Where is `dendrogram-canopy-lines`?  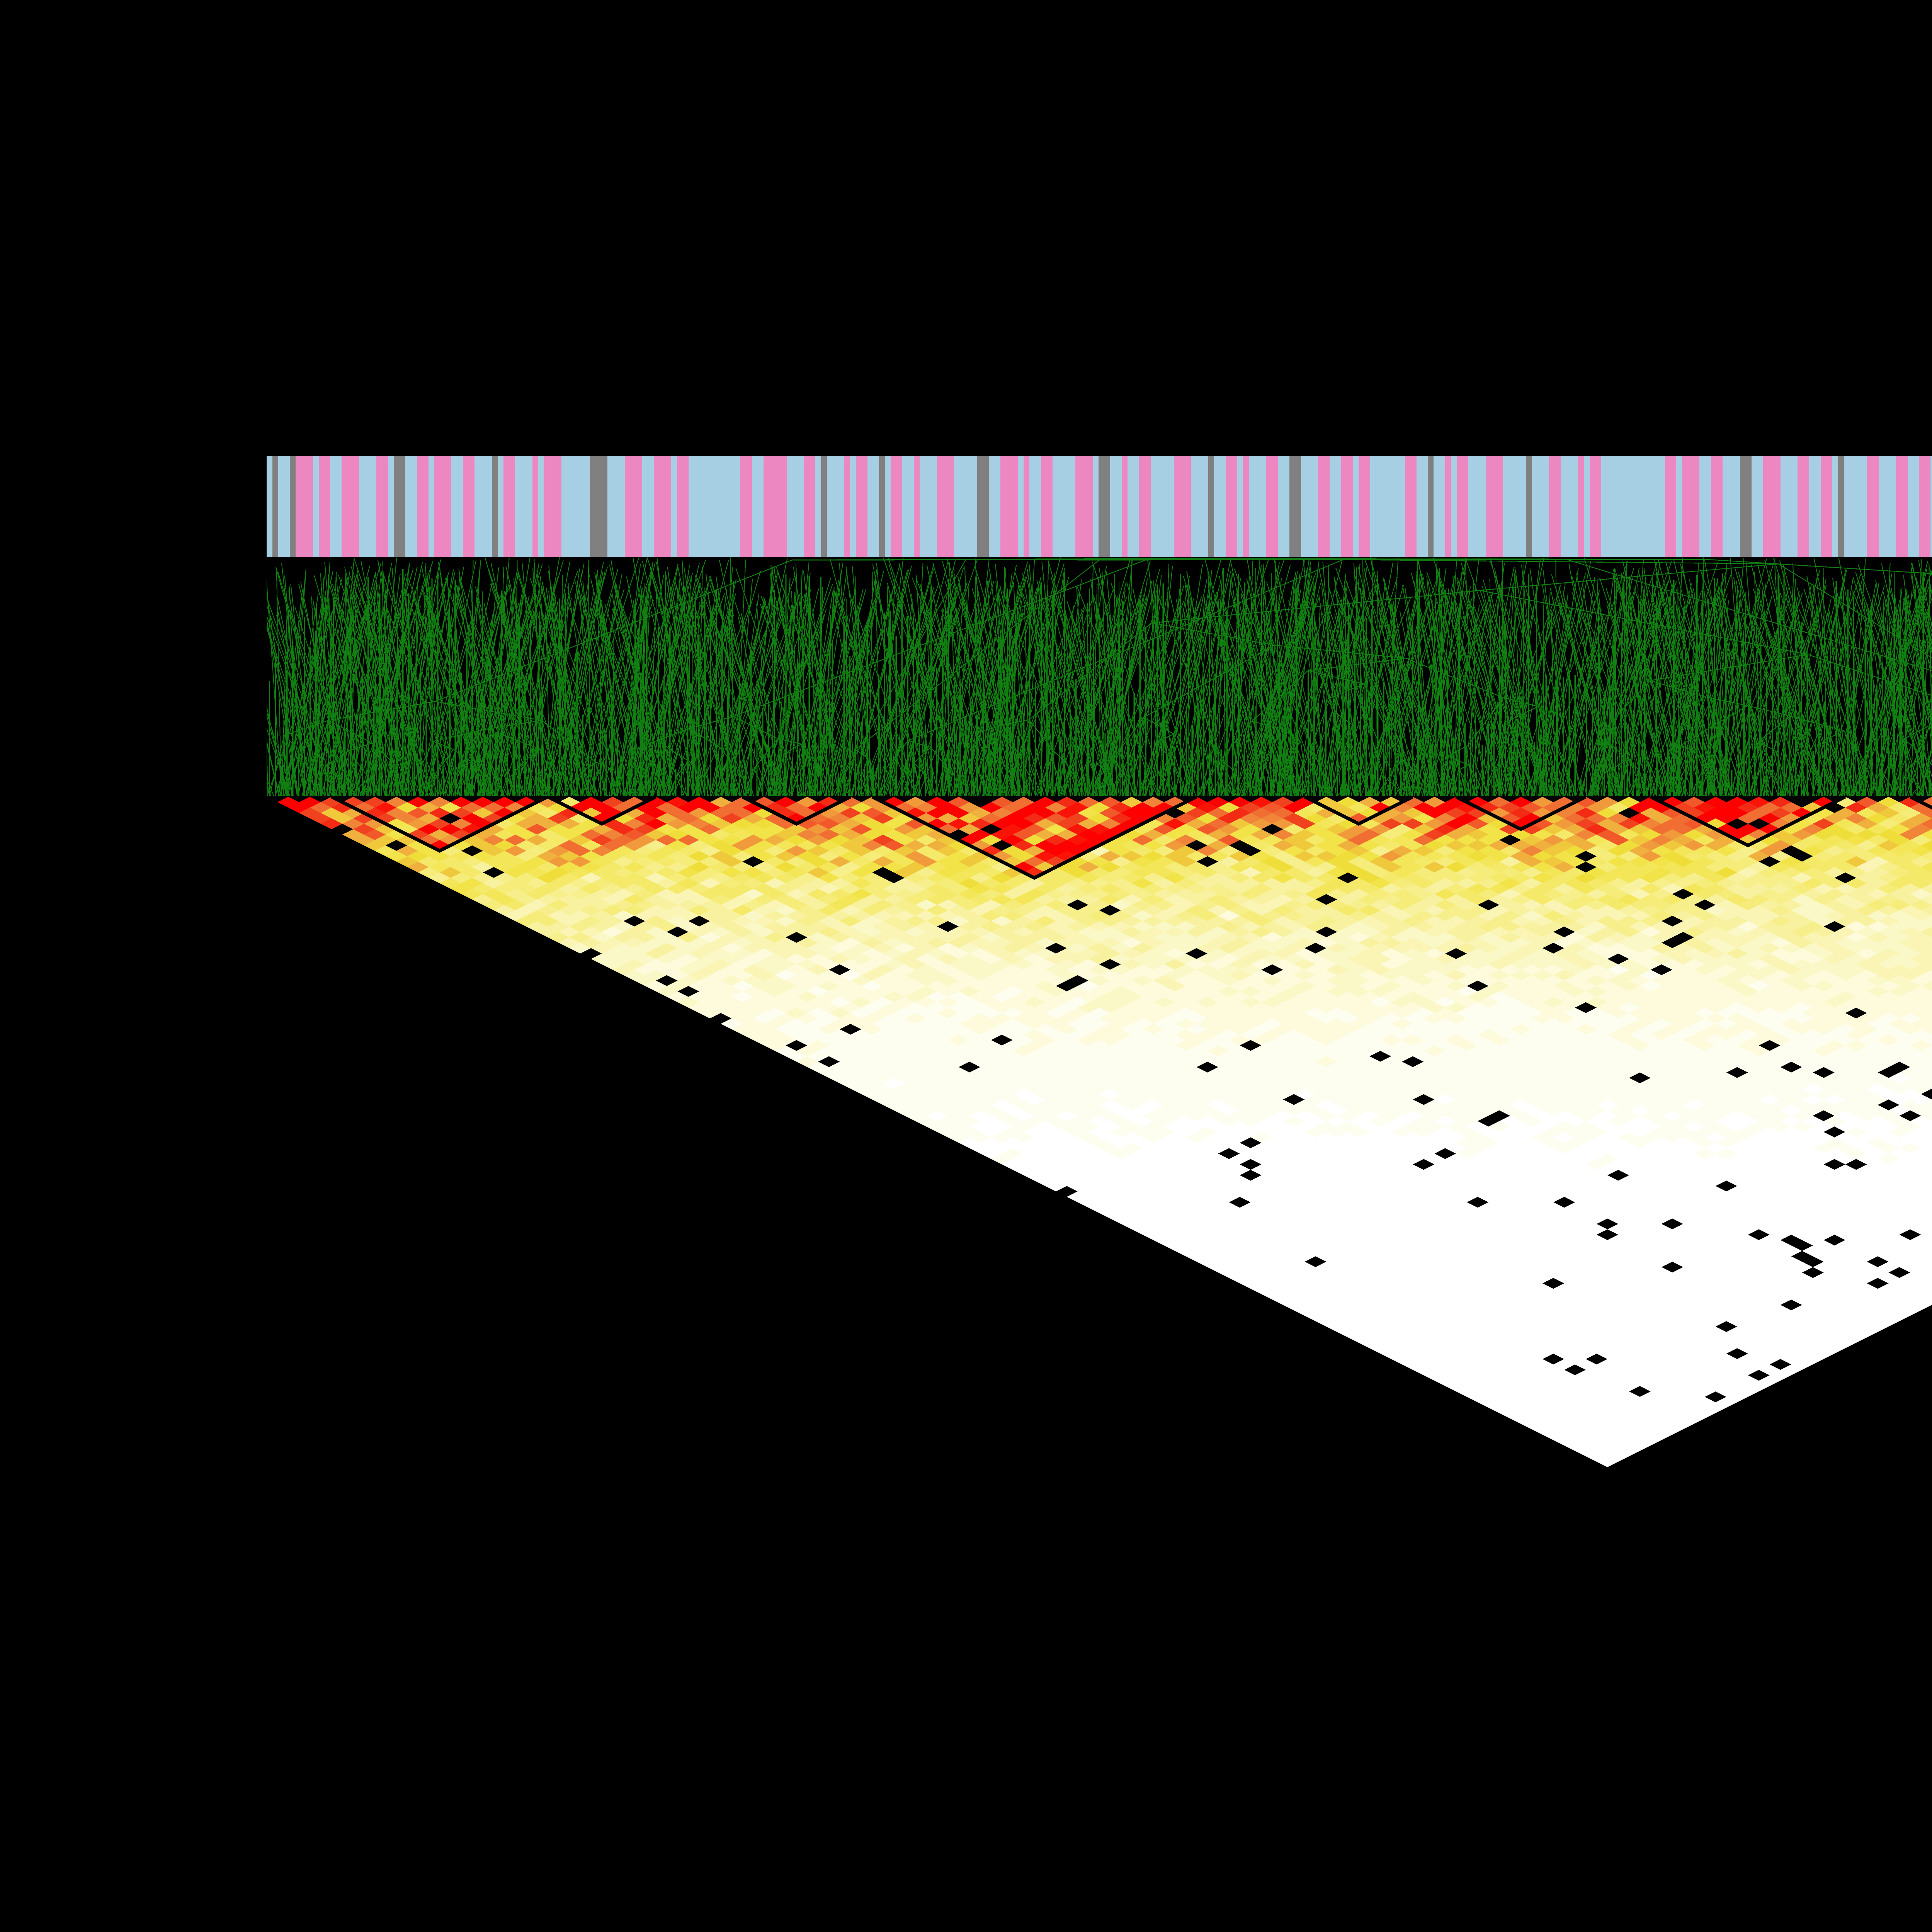
dendrogram-canopy-lines is located at coordinates (1099, 677).